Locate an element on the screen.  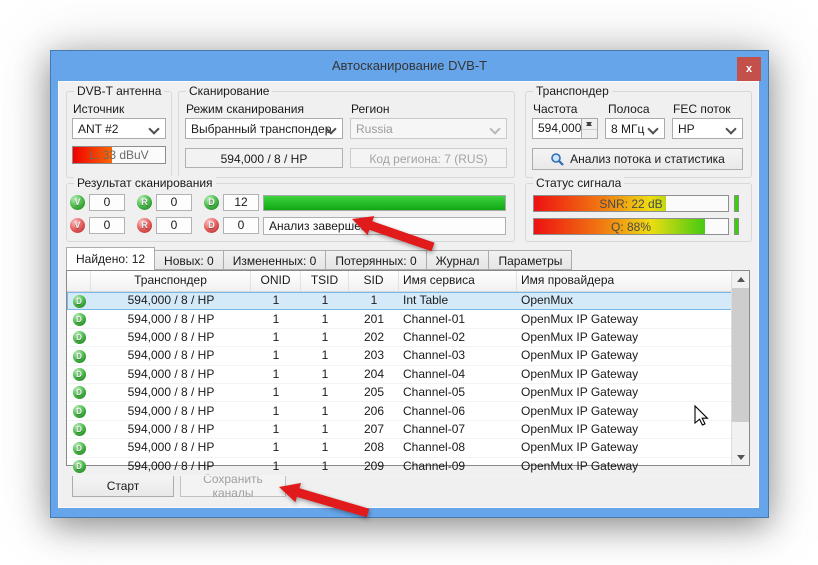
titlebar: Автосканирование DVB-T x is located at coordinates (409, 66).